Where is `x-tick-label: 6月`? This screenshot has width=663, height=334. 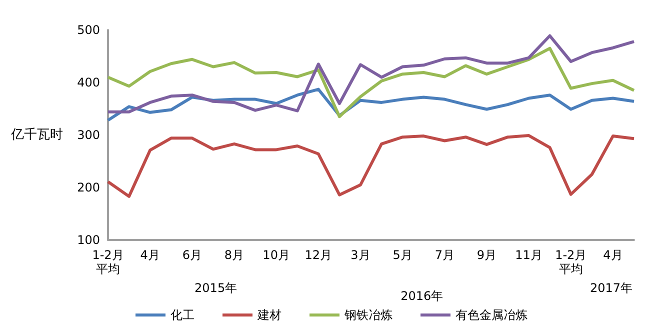 x-tick-label: 6月 is located at coordinates (192, 255).